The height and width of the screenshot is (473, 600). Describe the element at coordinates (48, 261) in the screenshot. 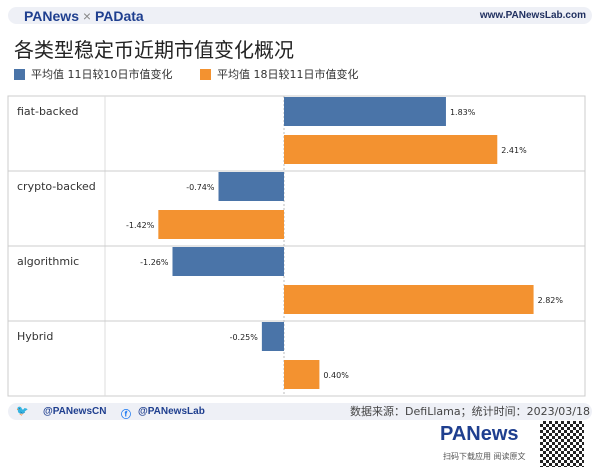

I see `category-label: algorithmic` at that location.